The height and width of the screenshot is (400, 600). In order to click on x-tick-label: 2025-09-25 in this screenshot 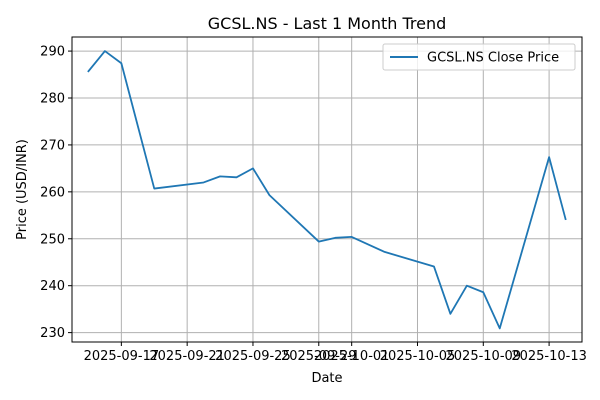, I will do `click(253, 356)`.